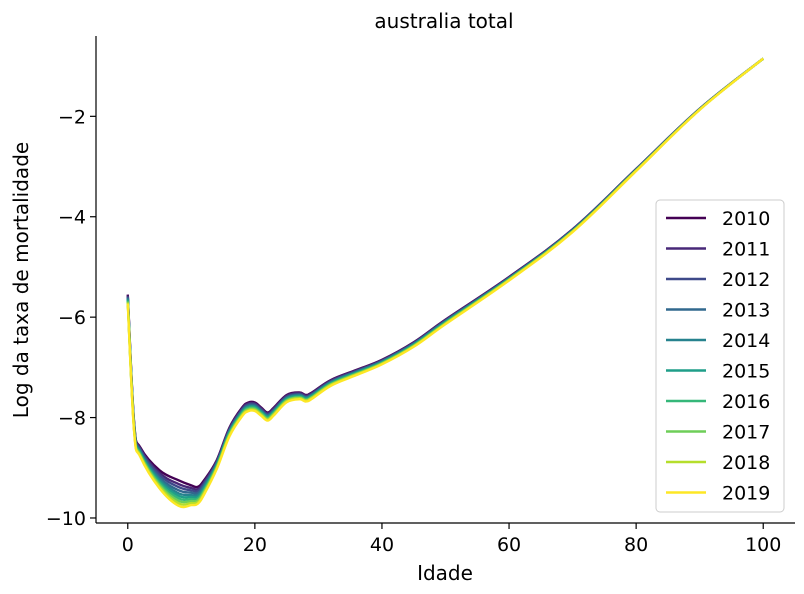 Image resolution: width=804 pixels, height=594 pixels. What do you see at coordinates (382, 545) in the screenshot?
I see `x-tick-label: 40` at bounding box center [382, 545].